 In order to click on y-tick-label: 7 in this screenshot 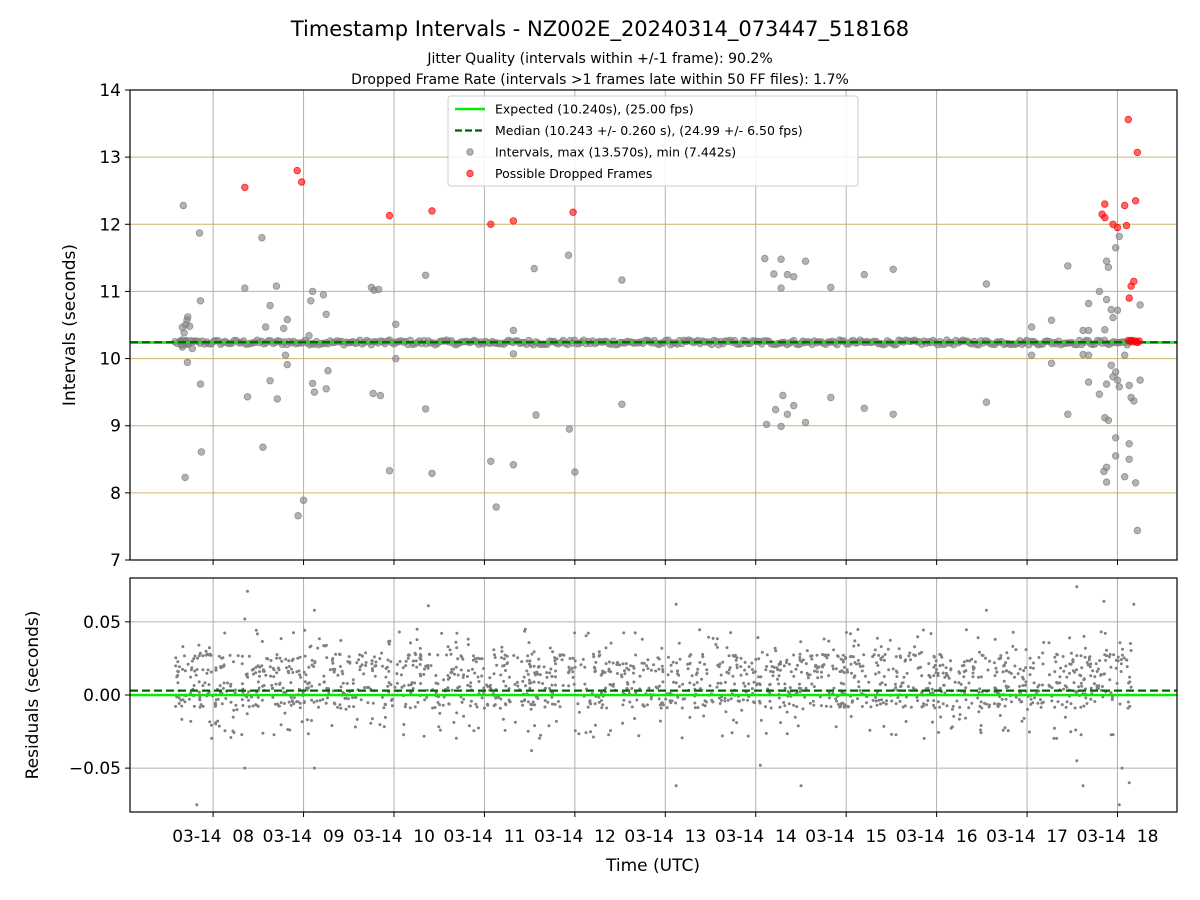, I will do `click(115, 561)`.